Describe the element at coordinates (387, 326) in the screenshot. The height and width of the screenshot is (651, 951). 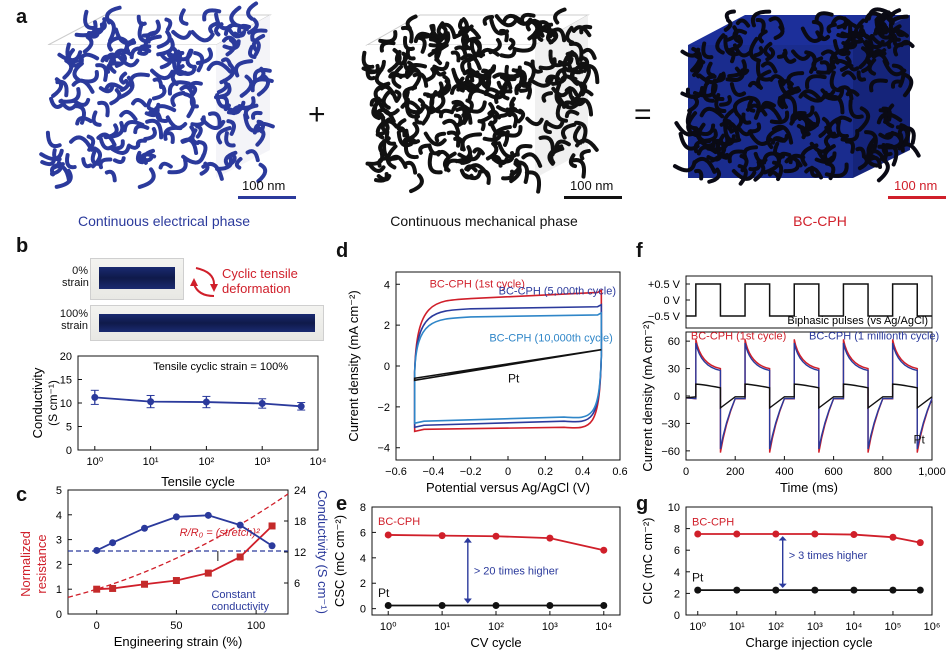
I see `y-tick-label: 2` at that location.